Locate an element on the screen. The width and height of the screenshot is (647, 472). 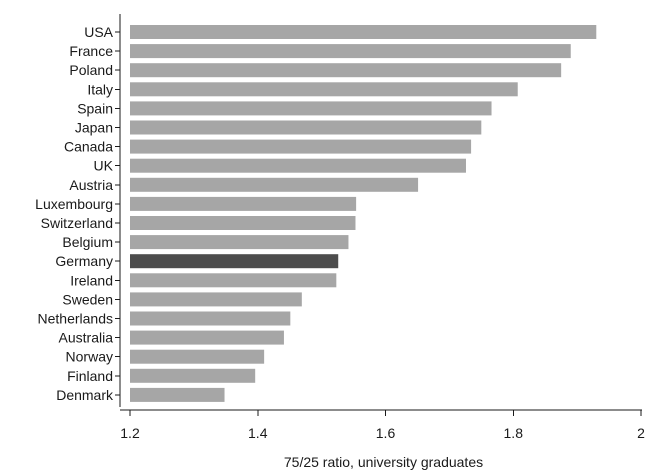
y-tick-label: Spain is located at coordinates (95, 108).